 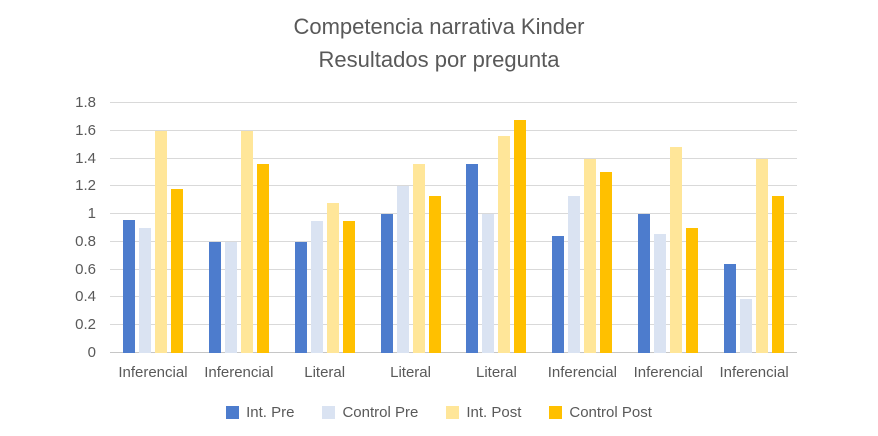 I want to click on legend-label: Control Pre, so click(x=380, y=412).